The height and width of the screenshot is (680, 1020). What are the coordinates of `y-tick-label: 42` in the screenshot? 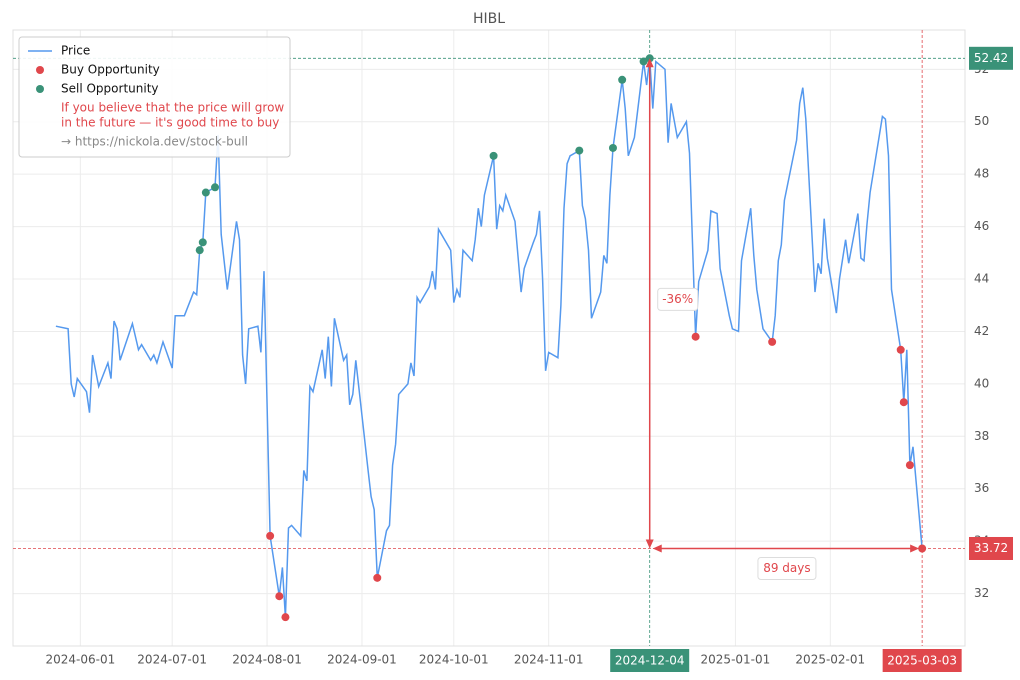 It's located at (981, 331).